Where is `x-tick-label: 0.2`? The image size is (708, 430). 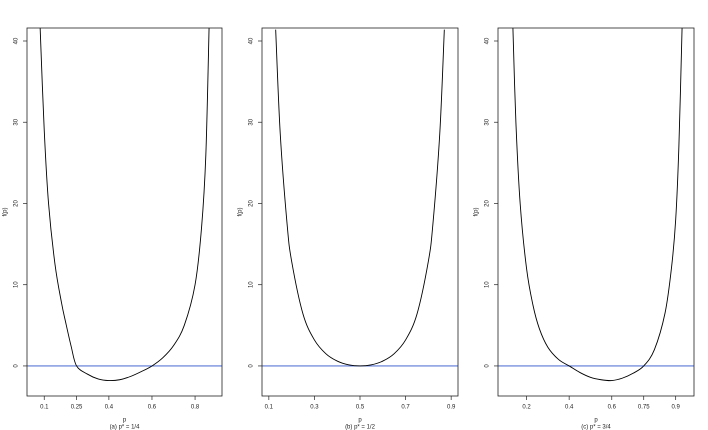
x-tick-label: 0.2 is located at coordinates (526, 408).